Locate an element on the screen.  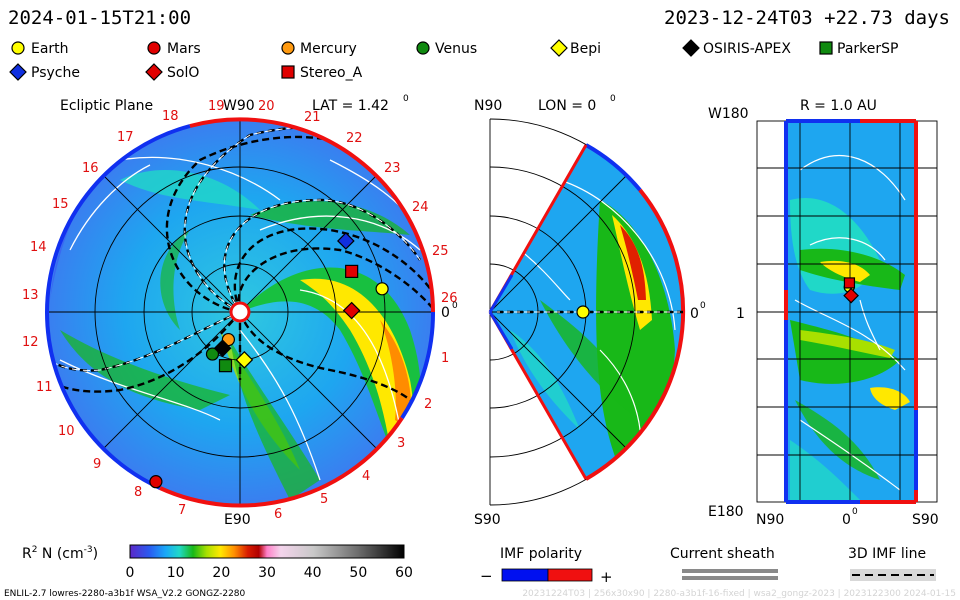
ecliptic-right-degree: 0 is located at coordinates (455, 306).